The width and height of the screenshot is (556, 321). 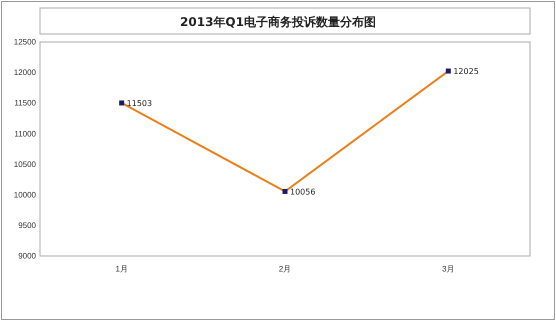 I want to click on data-label: 10056, so click(x=303, y=191).